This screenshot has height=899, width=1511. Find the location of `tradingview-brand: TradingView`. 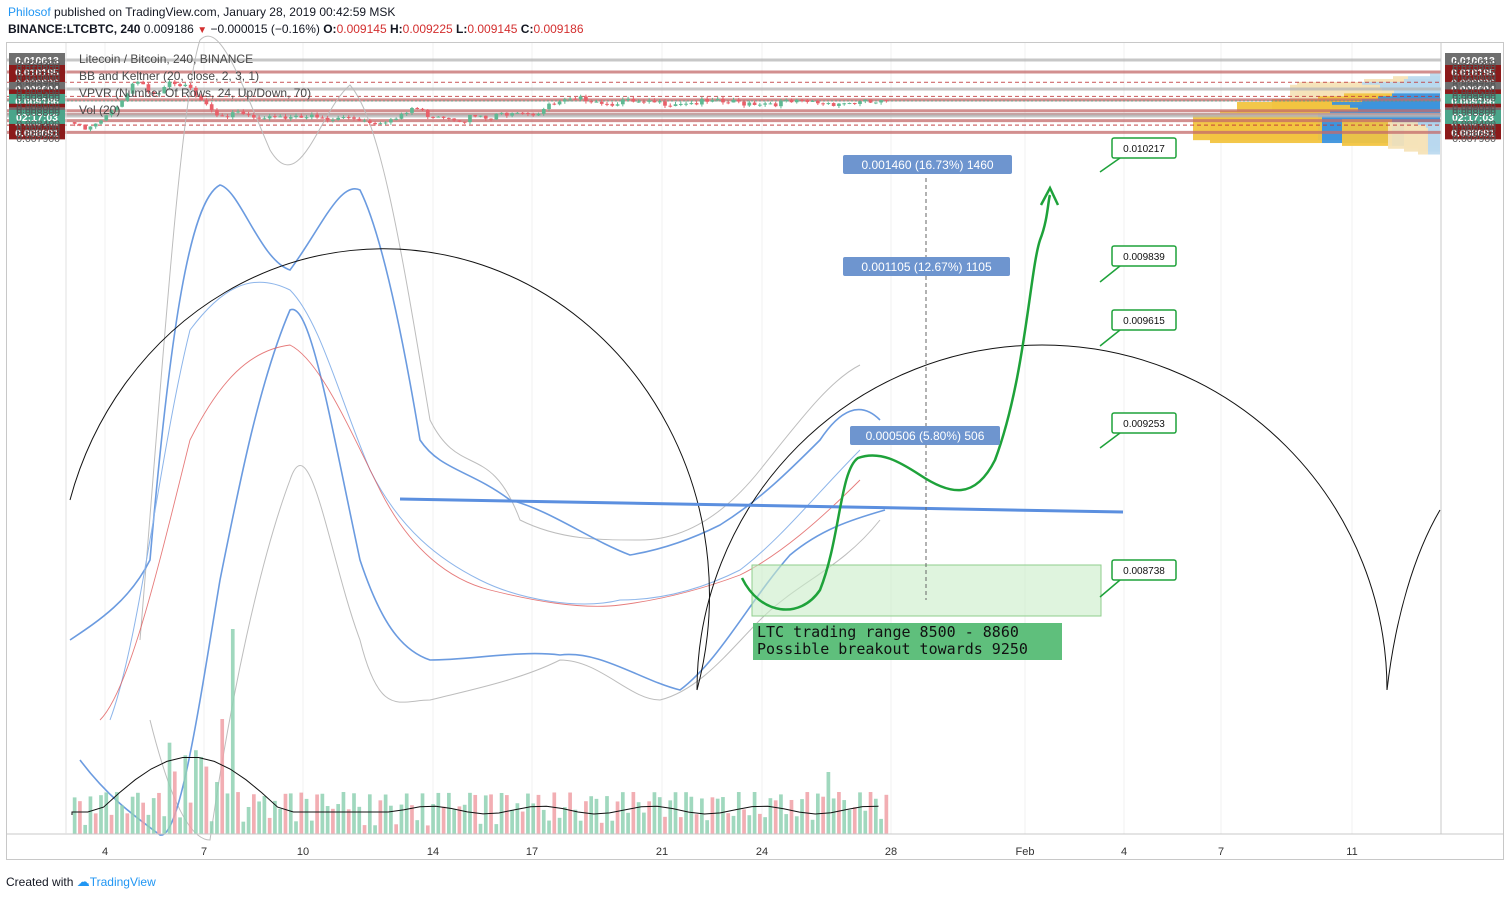

tradingview-brand: TradingView is located at coordinates (122, 882).